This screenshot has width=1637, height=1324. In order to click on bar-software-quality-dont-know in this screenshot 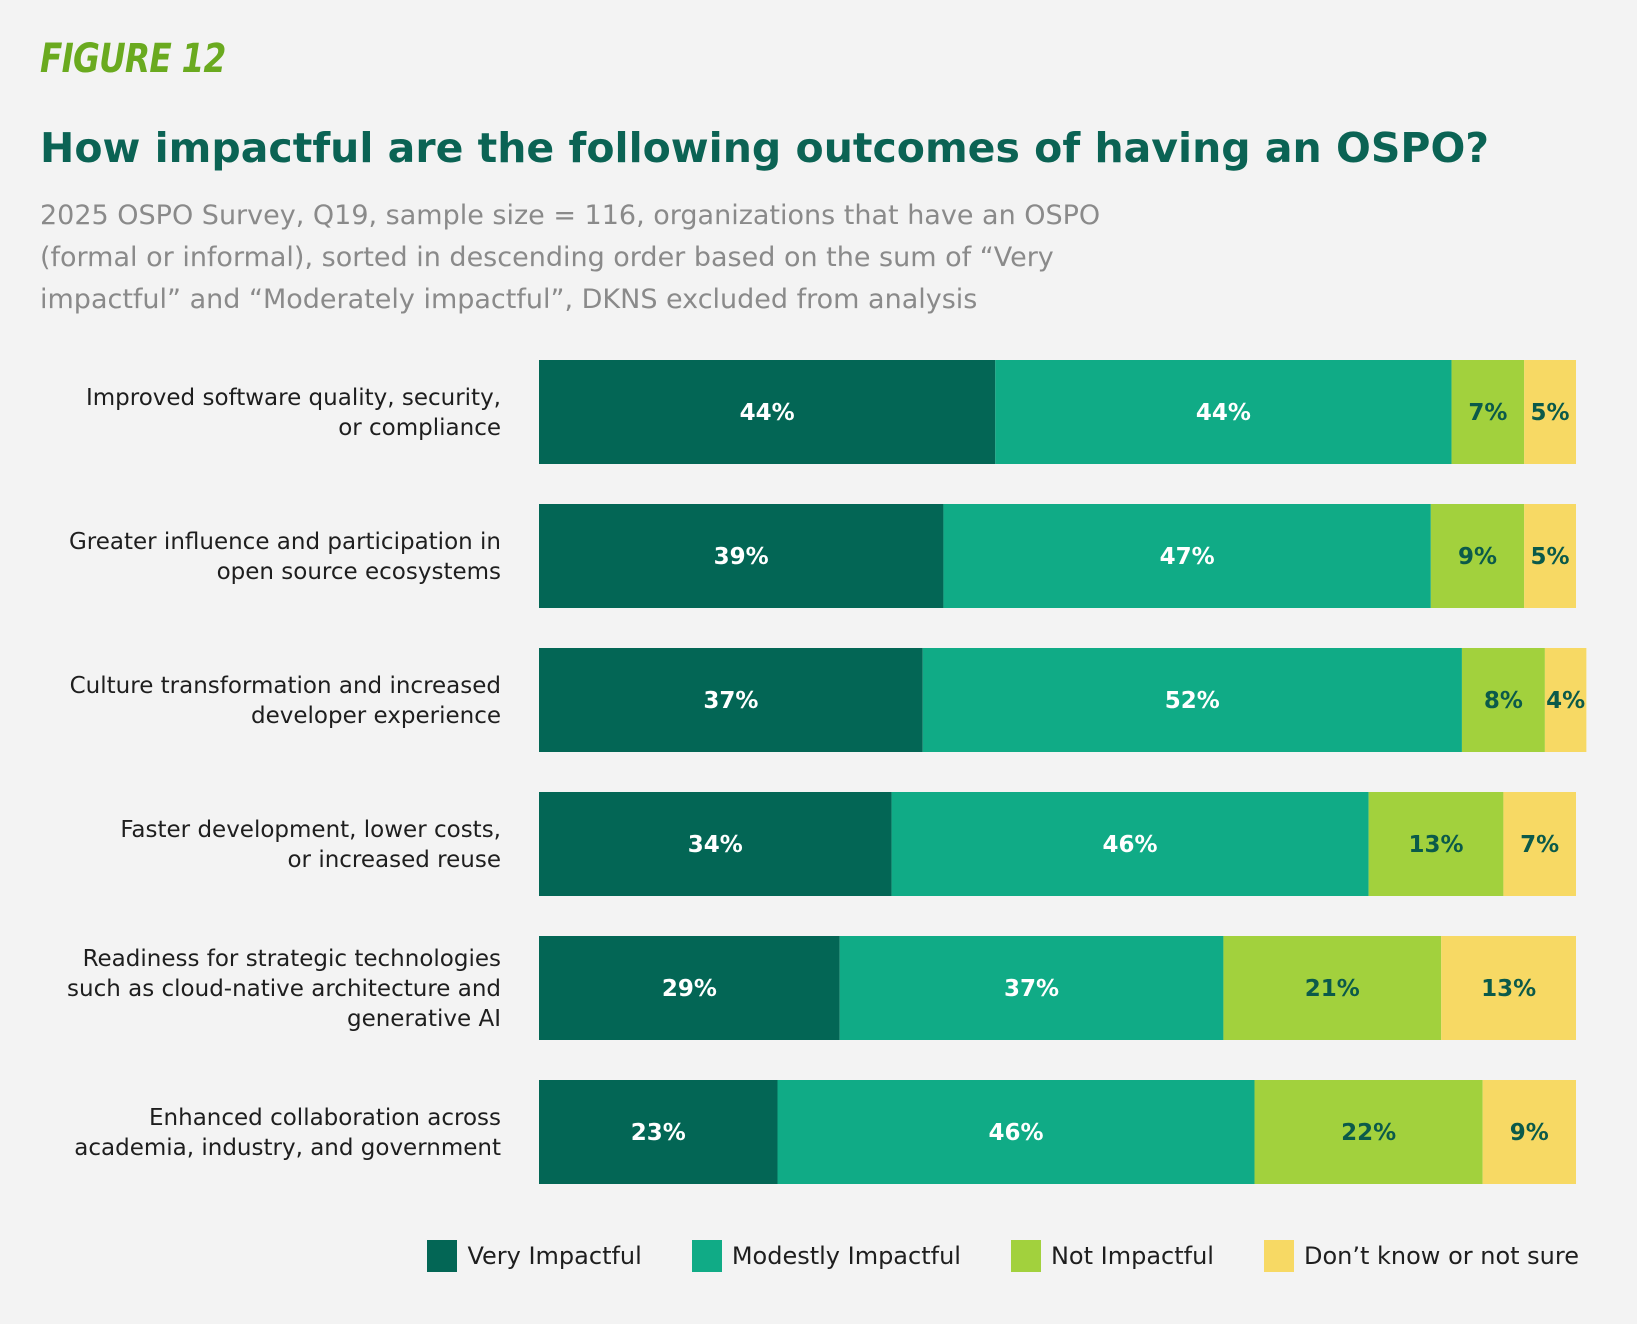, I will do `click(1550, 412)`.